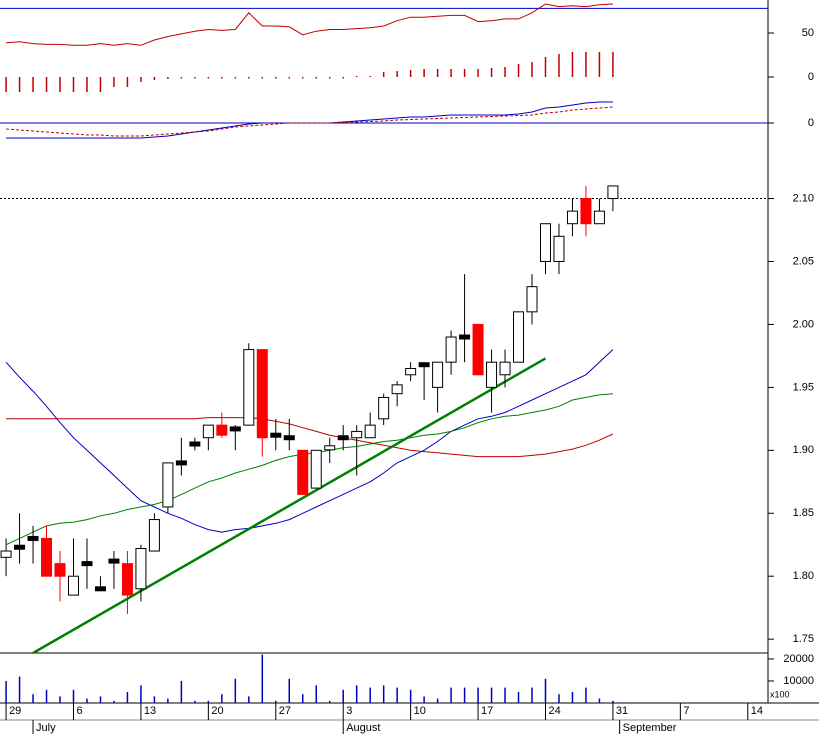  I want to click on y-tick-label: 10000, so click(798, 681).